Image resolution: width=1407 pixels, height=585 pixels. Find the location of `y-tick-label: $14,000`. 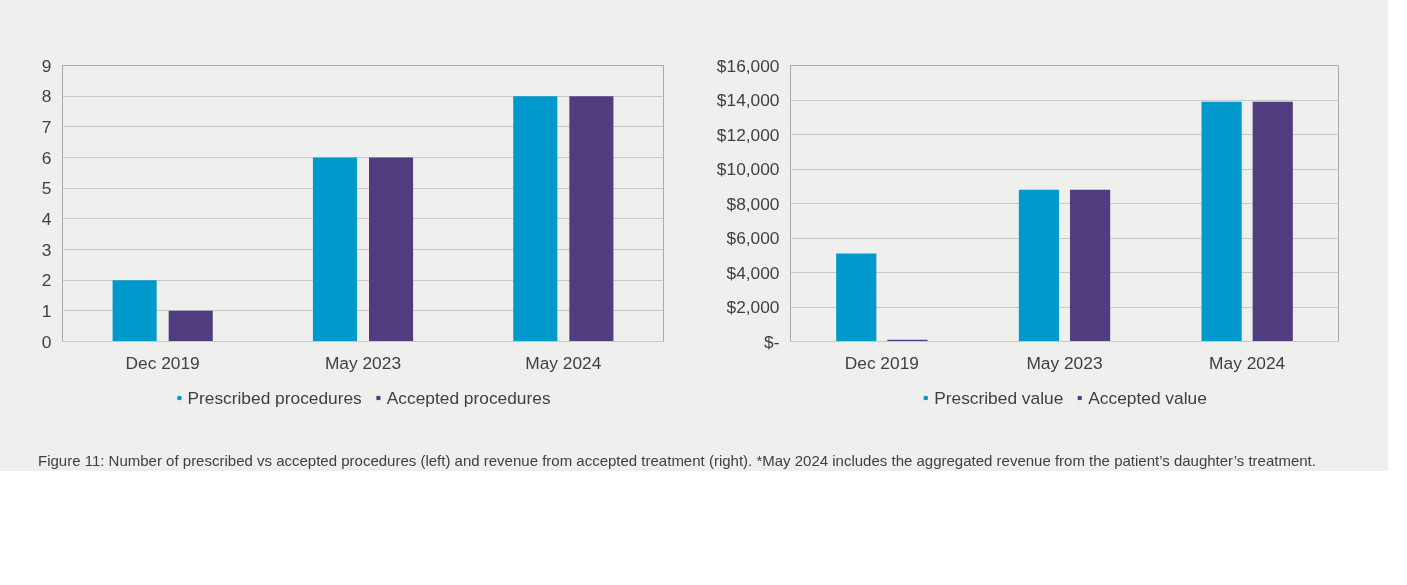

y-tick-label: $14,000 is located at coordinates (748, 100).